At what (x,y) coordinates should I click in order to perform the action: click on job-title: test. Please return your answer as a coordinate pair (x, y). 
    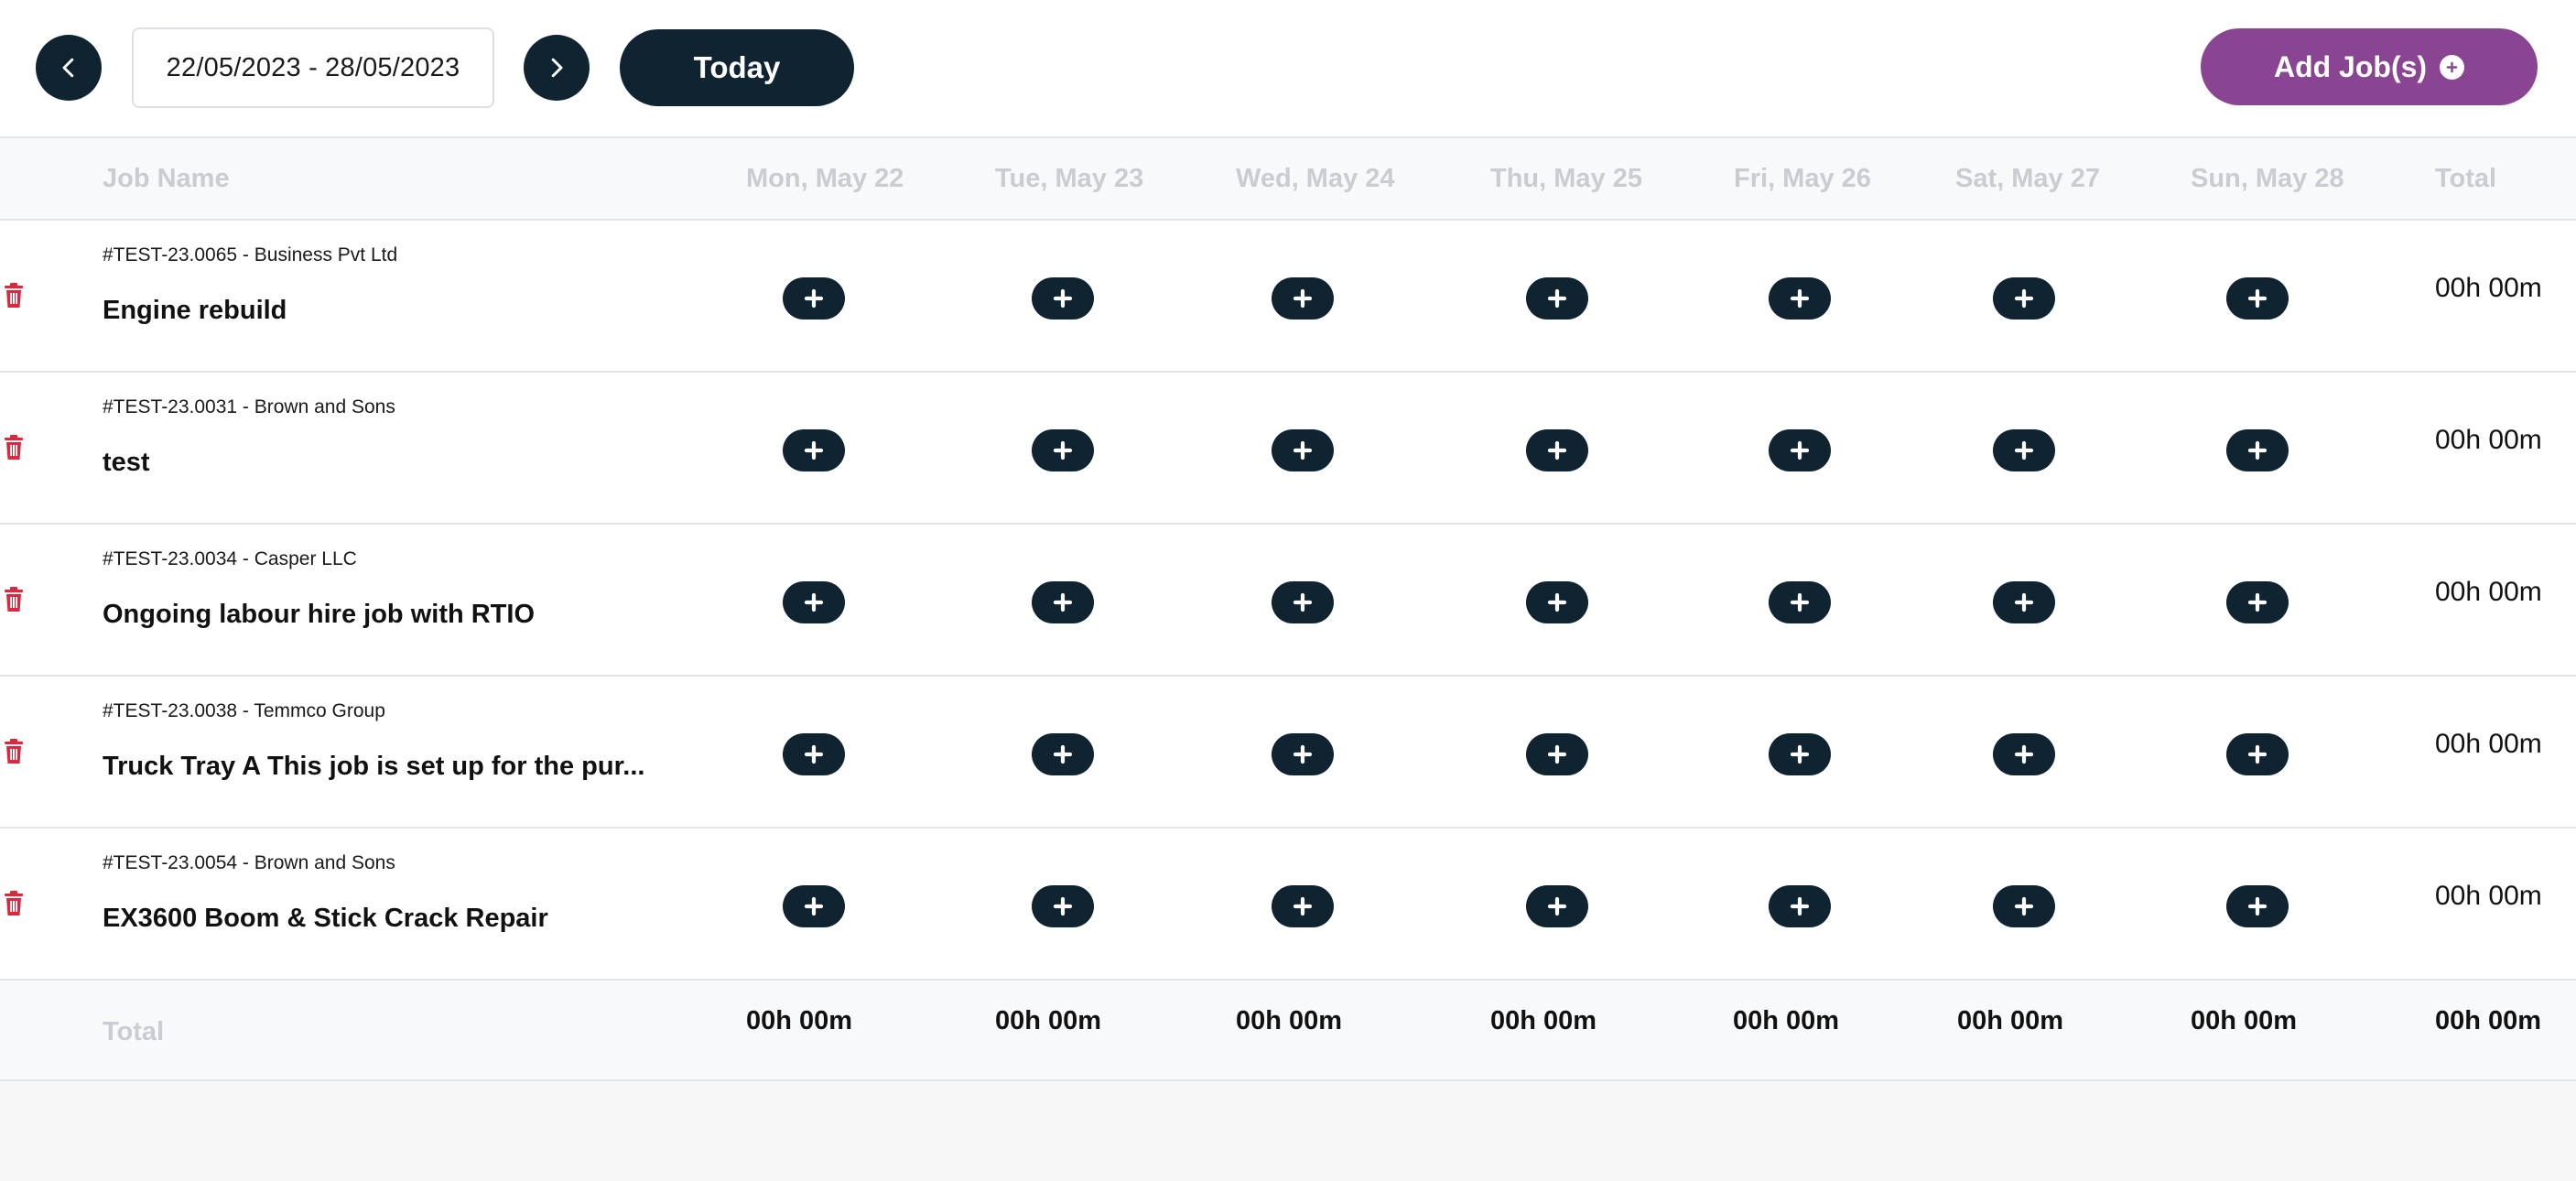
    Looking at the image, I should click on (127, 462).